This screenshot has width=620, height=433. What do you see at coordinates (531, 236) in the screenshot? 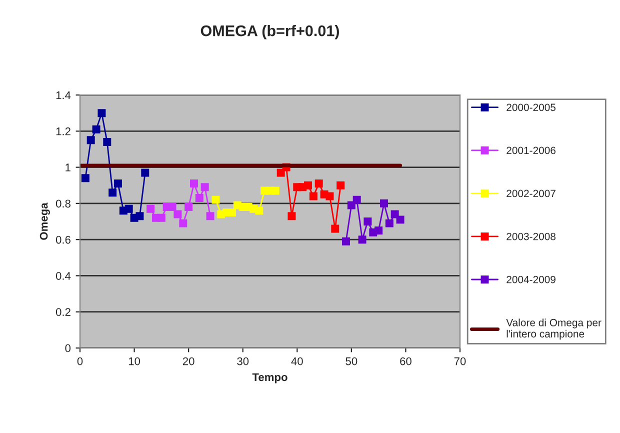
I see `legend-label: 2003-2008` at bounding box center [531, 236].